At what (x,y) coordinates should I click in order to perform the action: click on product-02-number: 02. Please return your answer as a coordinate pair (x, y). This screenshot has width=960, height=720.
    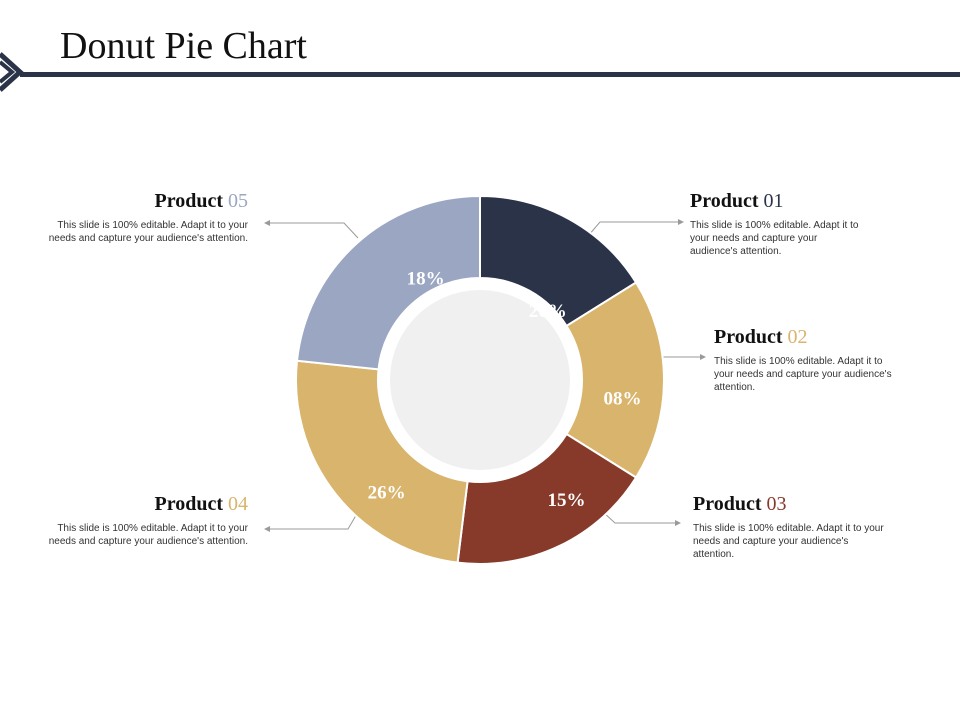
    Looking at the image, I should click on (797, 337).